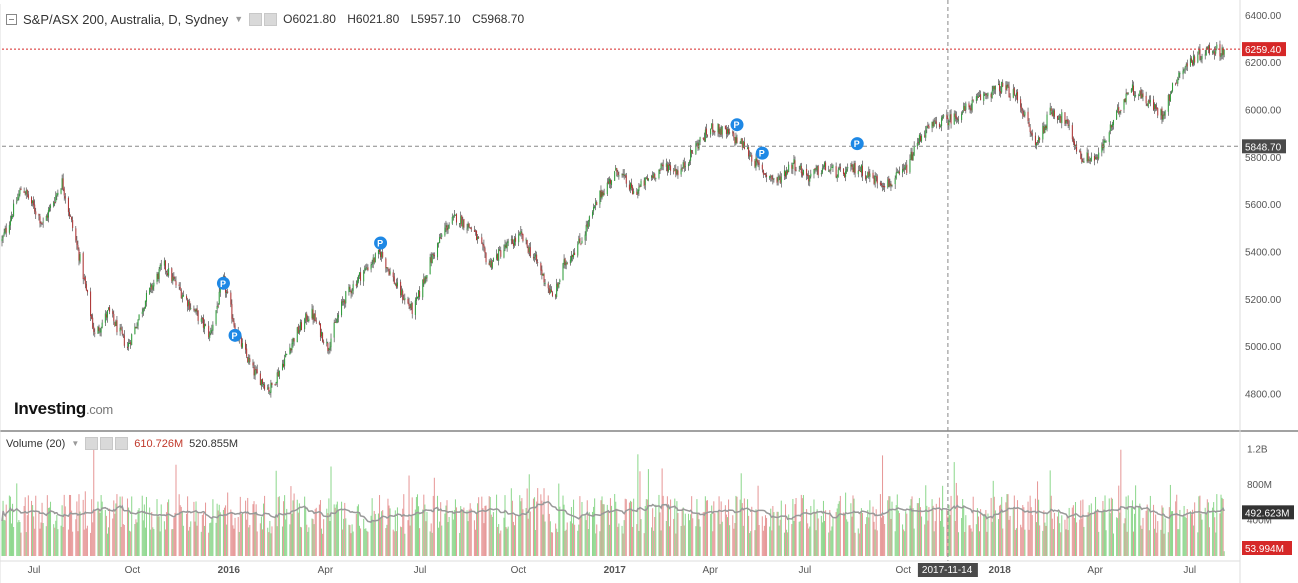 Image resolution: width=1298 pixels, height=583 pixels. What do you see at coordinates (126, 19) in the screenshot?
I see `instrument-title: S&P/ASX 200, Australia, D, Sydney` at bounding box center [126, 19].